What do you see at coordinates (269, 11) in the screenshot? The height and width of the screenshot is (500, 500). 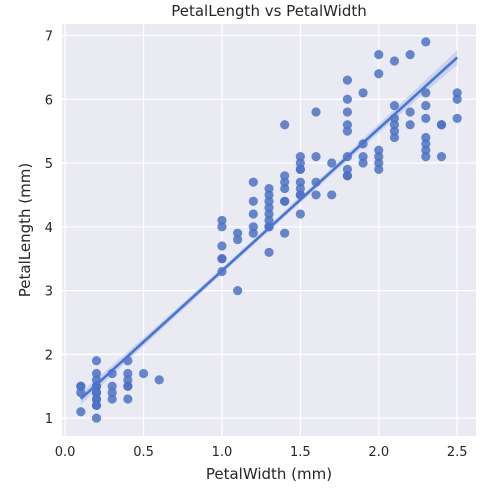 I see `chart-title: PetalLength vs PetalWidth` at bounding box center [269, 11].